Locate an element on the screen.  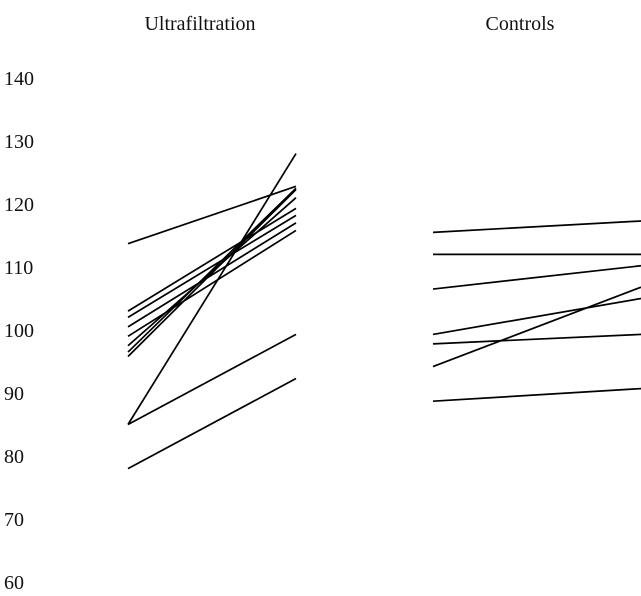
y-tick-label-100: 100 is located at coordinates (19, 331).